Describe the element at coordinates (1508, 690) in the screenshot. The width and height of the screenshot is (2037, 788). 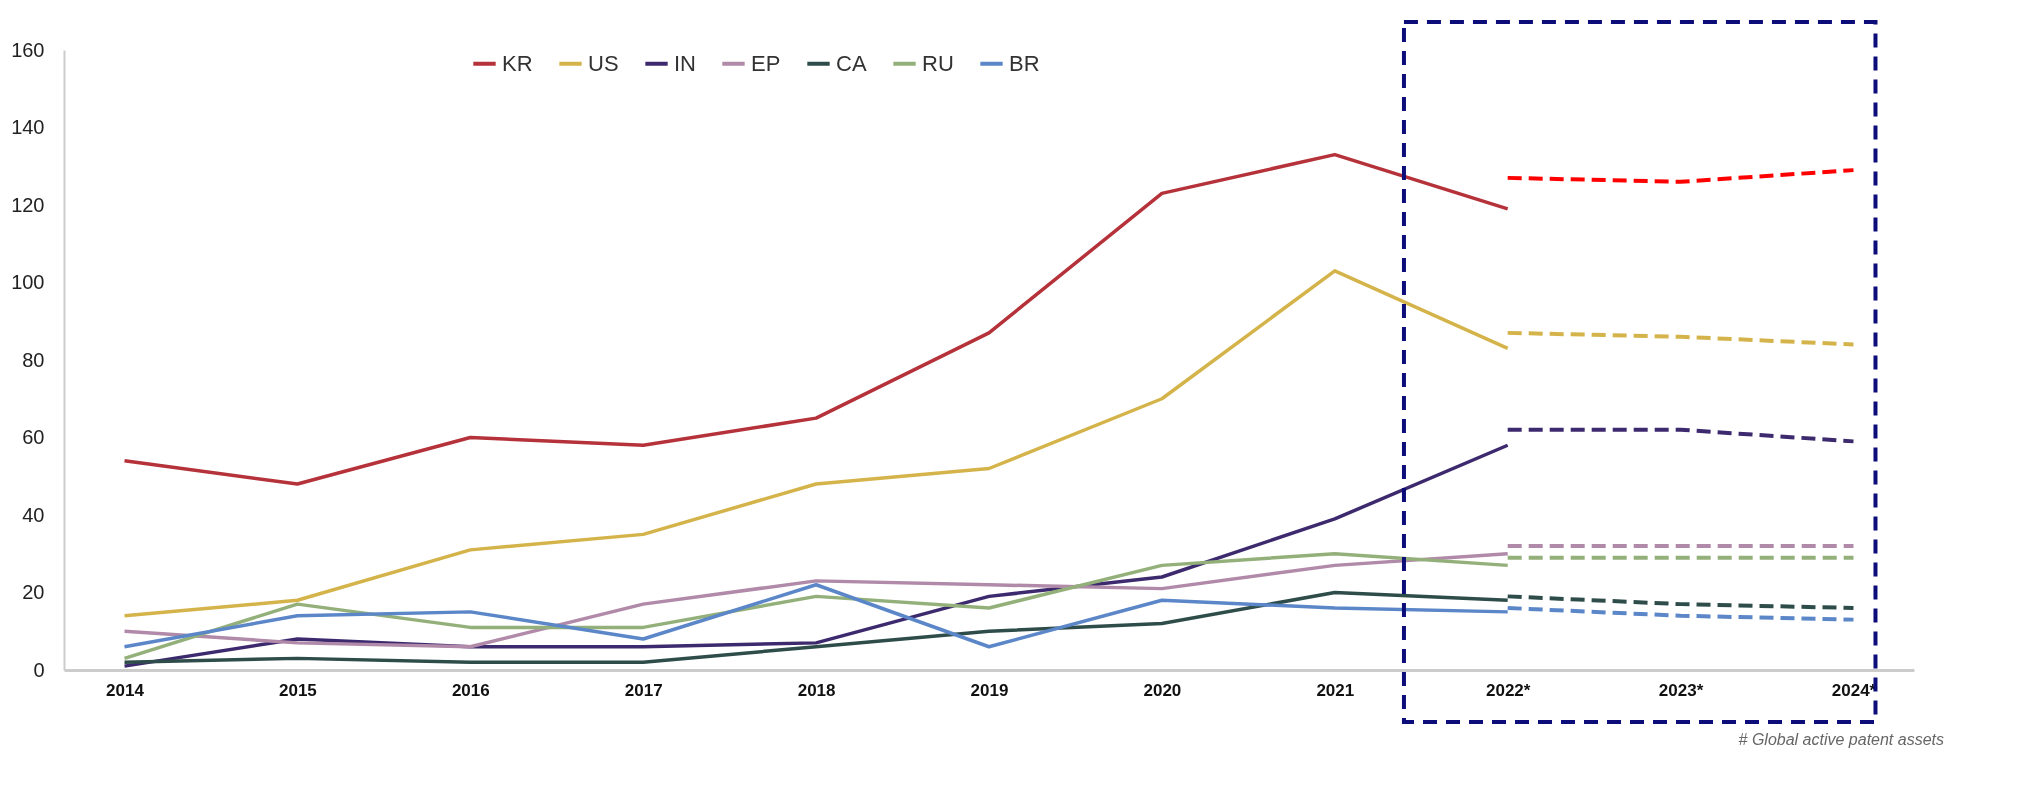
I see `x-tick-label: 2022*` at that location.